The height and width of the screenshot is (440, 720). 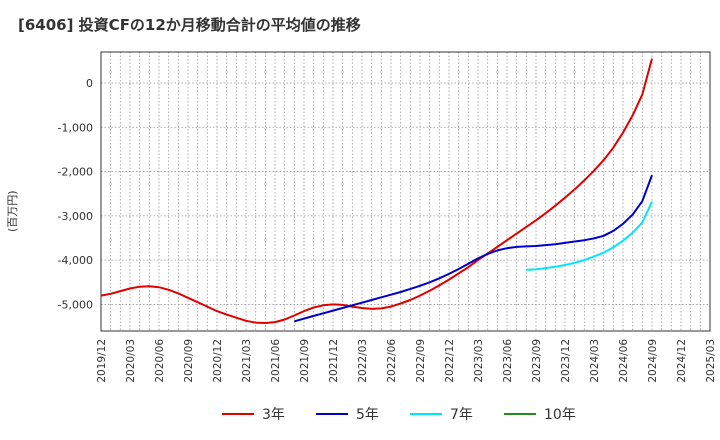 I want to click on x-tick-label: 2022/03, so click(x=363, y=361).